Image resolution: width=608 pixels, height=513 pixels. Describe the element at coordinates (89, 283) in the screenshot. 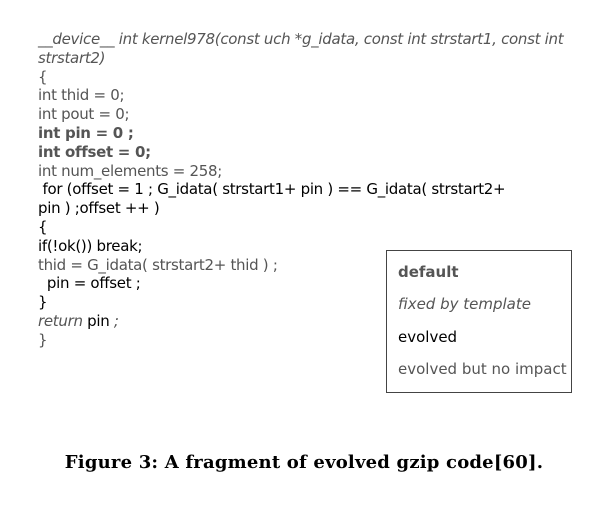

I see `code-token: pin = offset ;` at that location.